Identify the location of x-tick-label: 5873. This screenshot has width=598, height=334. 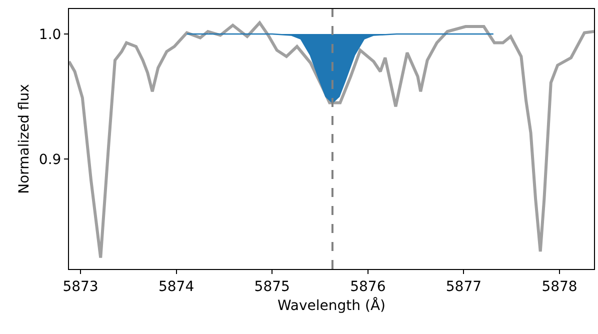
(80, 286).